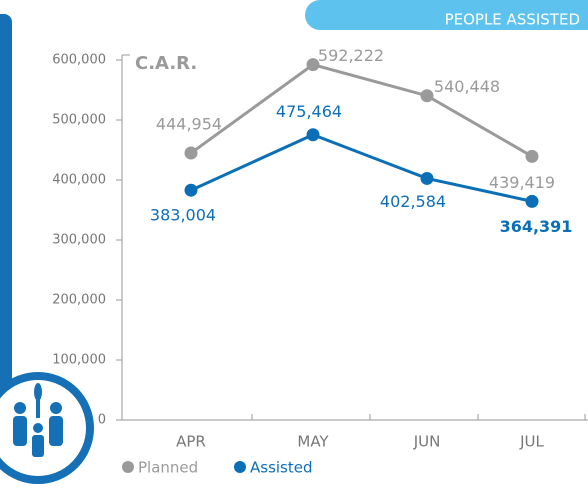  I want to click on y-tick-label: 0, so click(102, 420).